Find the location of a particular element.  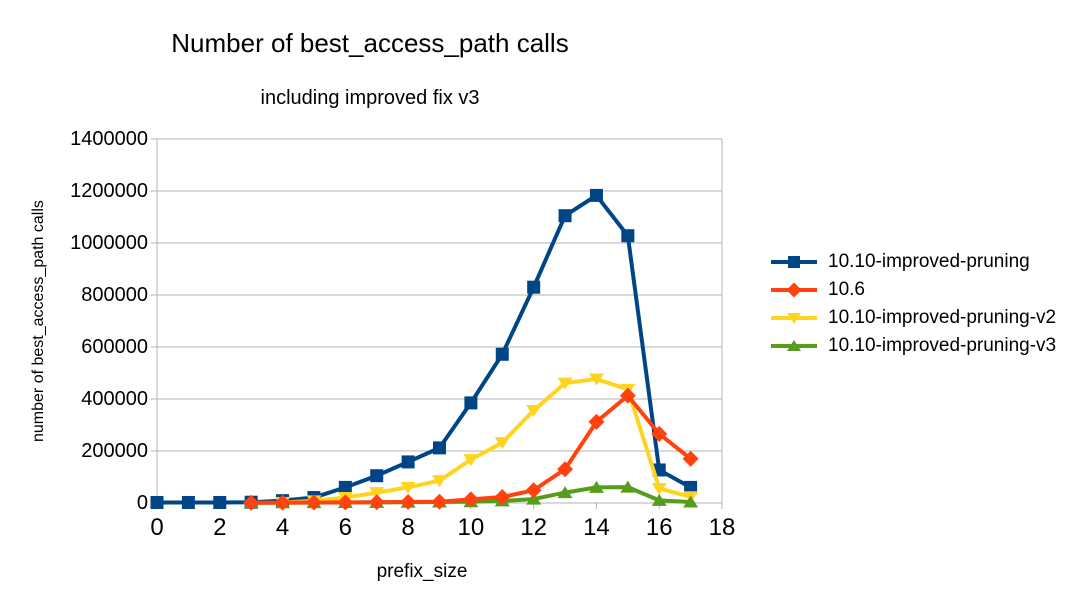

legend-item: 10.6 is located at coordinates (913, 290).